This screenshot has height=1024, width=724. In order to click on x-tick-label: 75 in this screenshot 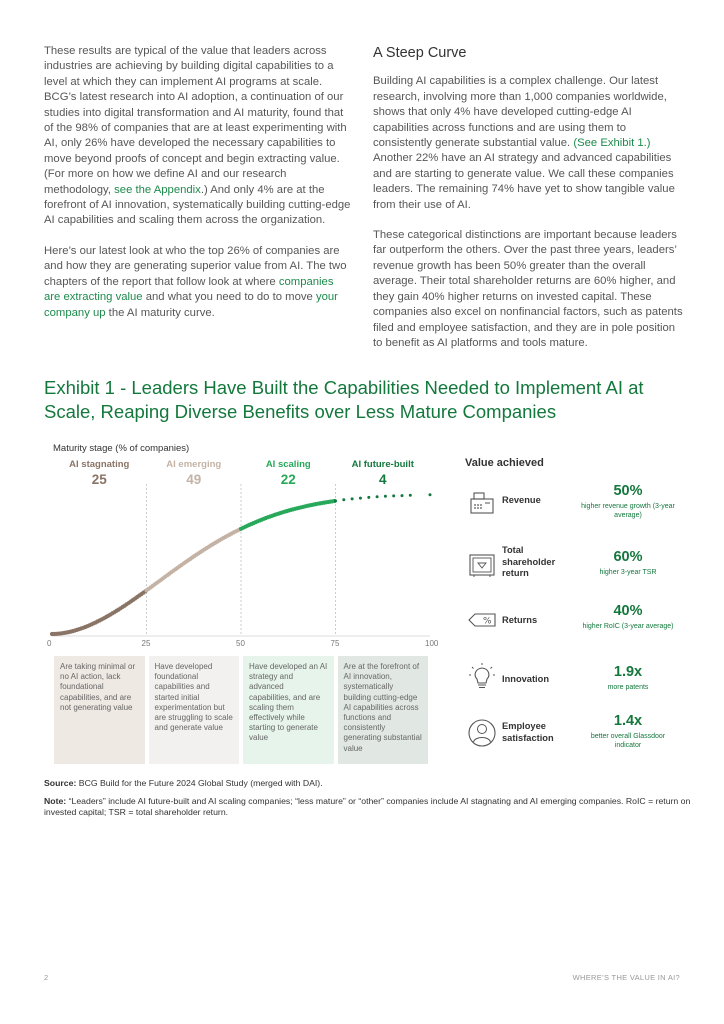, I will do `click(335, 643)`.